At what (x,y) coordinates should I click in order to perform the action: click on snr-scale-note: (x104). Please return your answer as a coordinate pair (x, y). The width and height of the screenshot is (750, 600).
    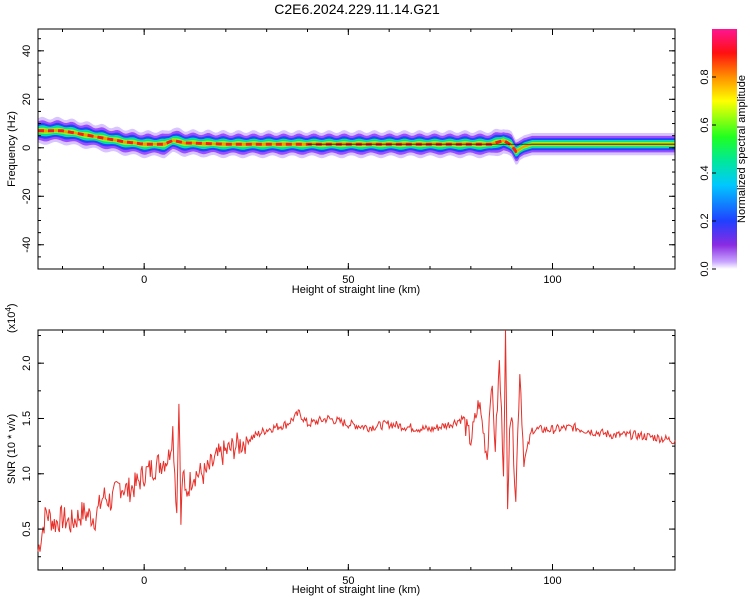
    Looking at the image, I should click on (11, 318).